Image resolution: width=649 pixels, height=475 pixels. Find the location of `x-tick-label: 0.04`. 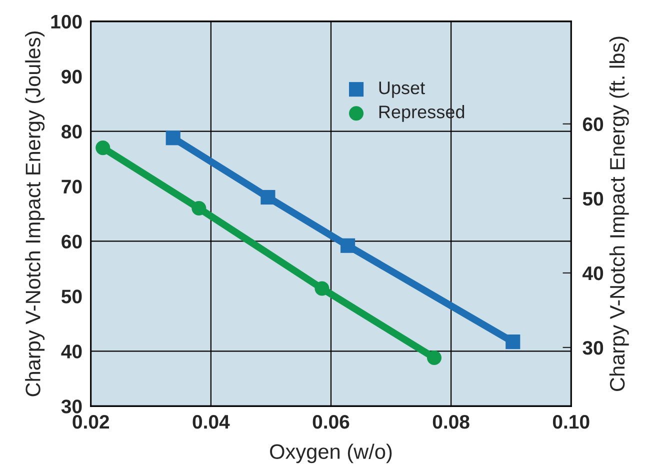

x-tick-label: 0.04 is located at coordinates (211, 421).